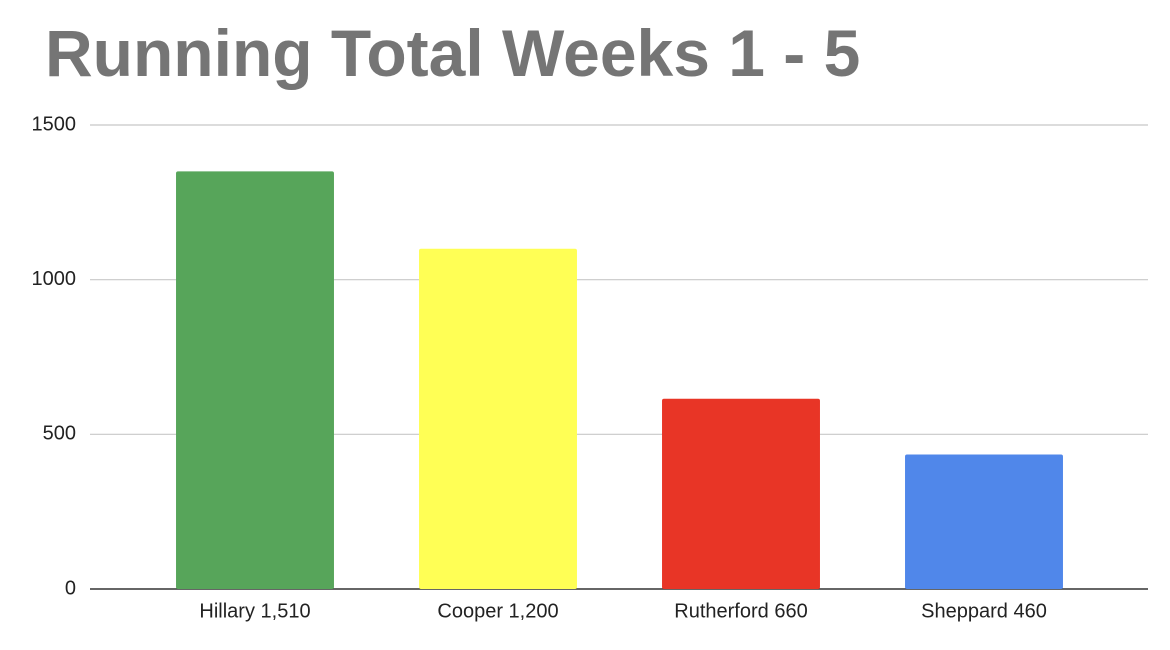 This screenshot has height=650, width=1170. I want to click on x-tick-label: Rutherford 660, so click(740, 611).